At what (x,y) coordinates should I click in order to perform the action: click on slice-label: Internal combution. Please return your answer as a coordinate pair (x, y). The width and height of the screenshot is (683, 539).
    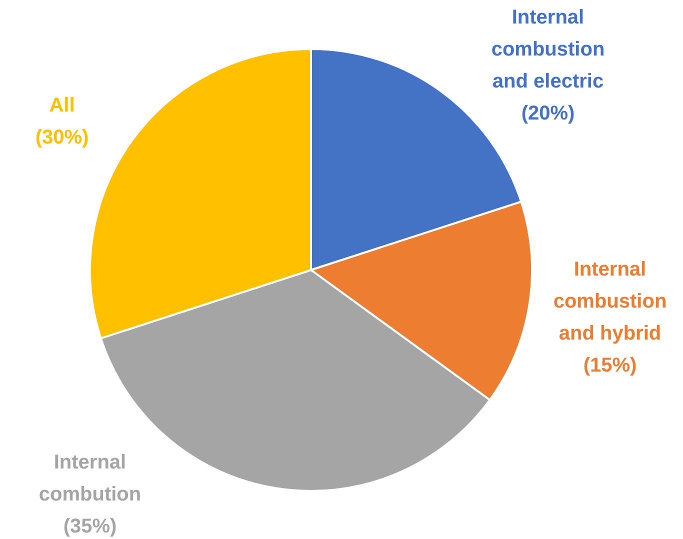
    Looking at the image, I should click on (90, 479).